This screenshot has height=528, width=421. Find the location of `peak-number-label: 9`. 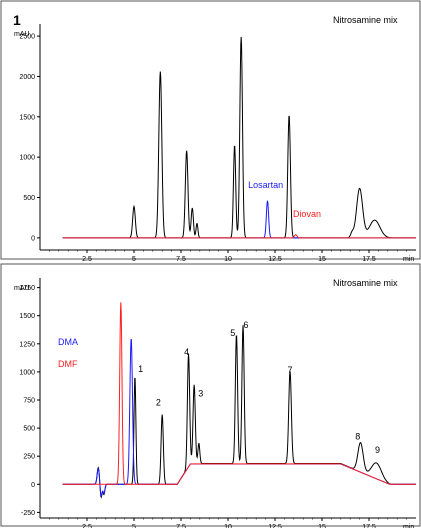

peak-number-label: 9 is located at coordinates (377, 450).